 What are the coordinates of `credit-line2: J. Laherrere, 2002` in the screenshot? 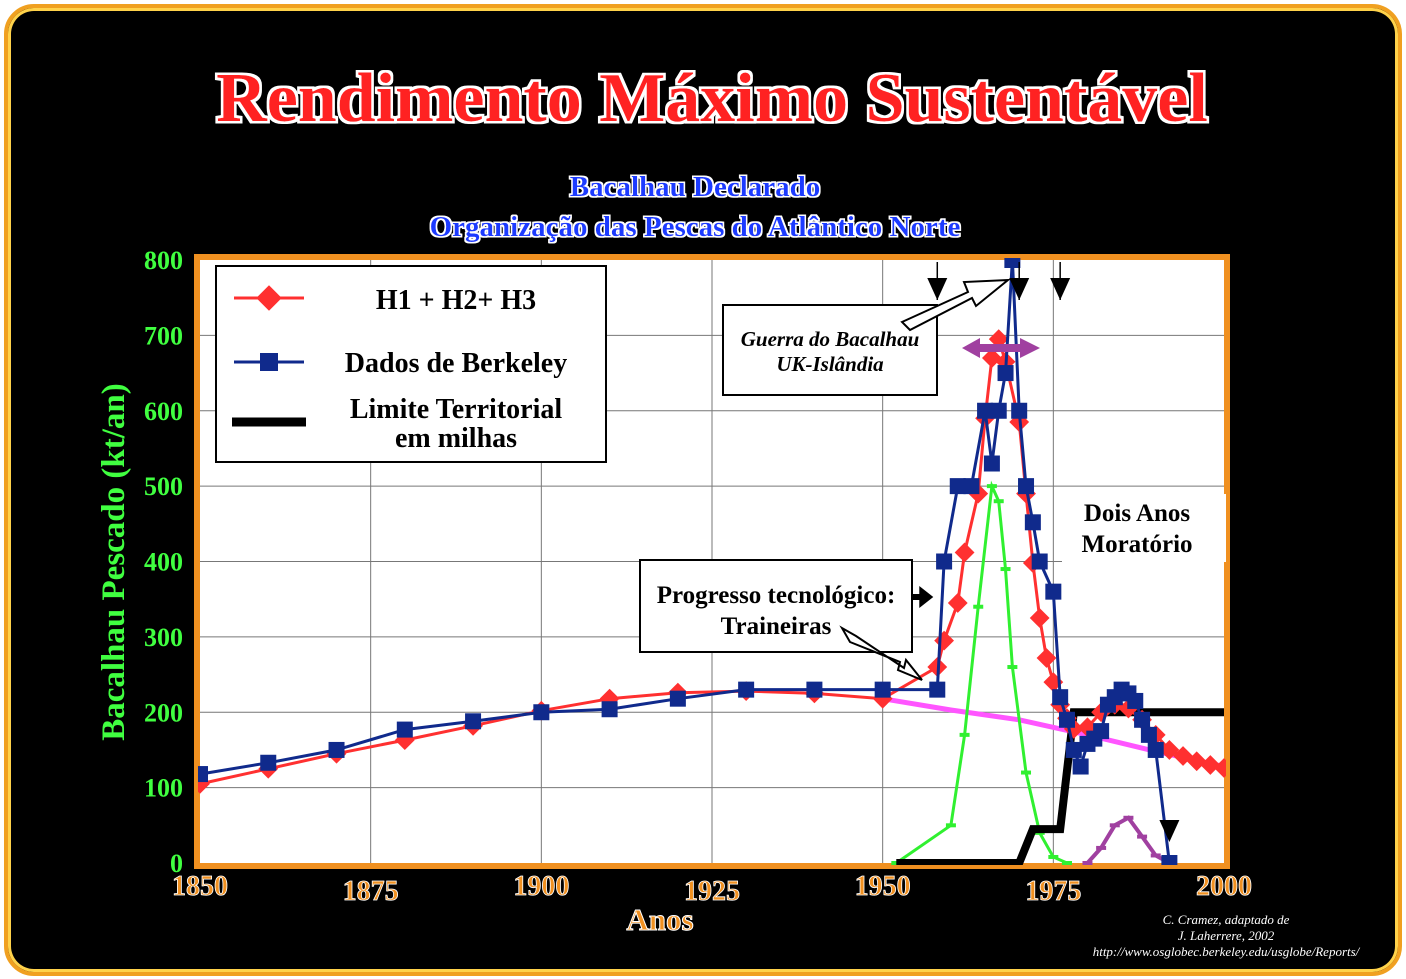 It's located at (1226, 935).